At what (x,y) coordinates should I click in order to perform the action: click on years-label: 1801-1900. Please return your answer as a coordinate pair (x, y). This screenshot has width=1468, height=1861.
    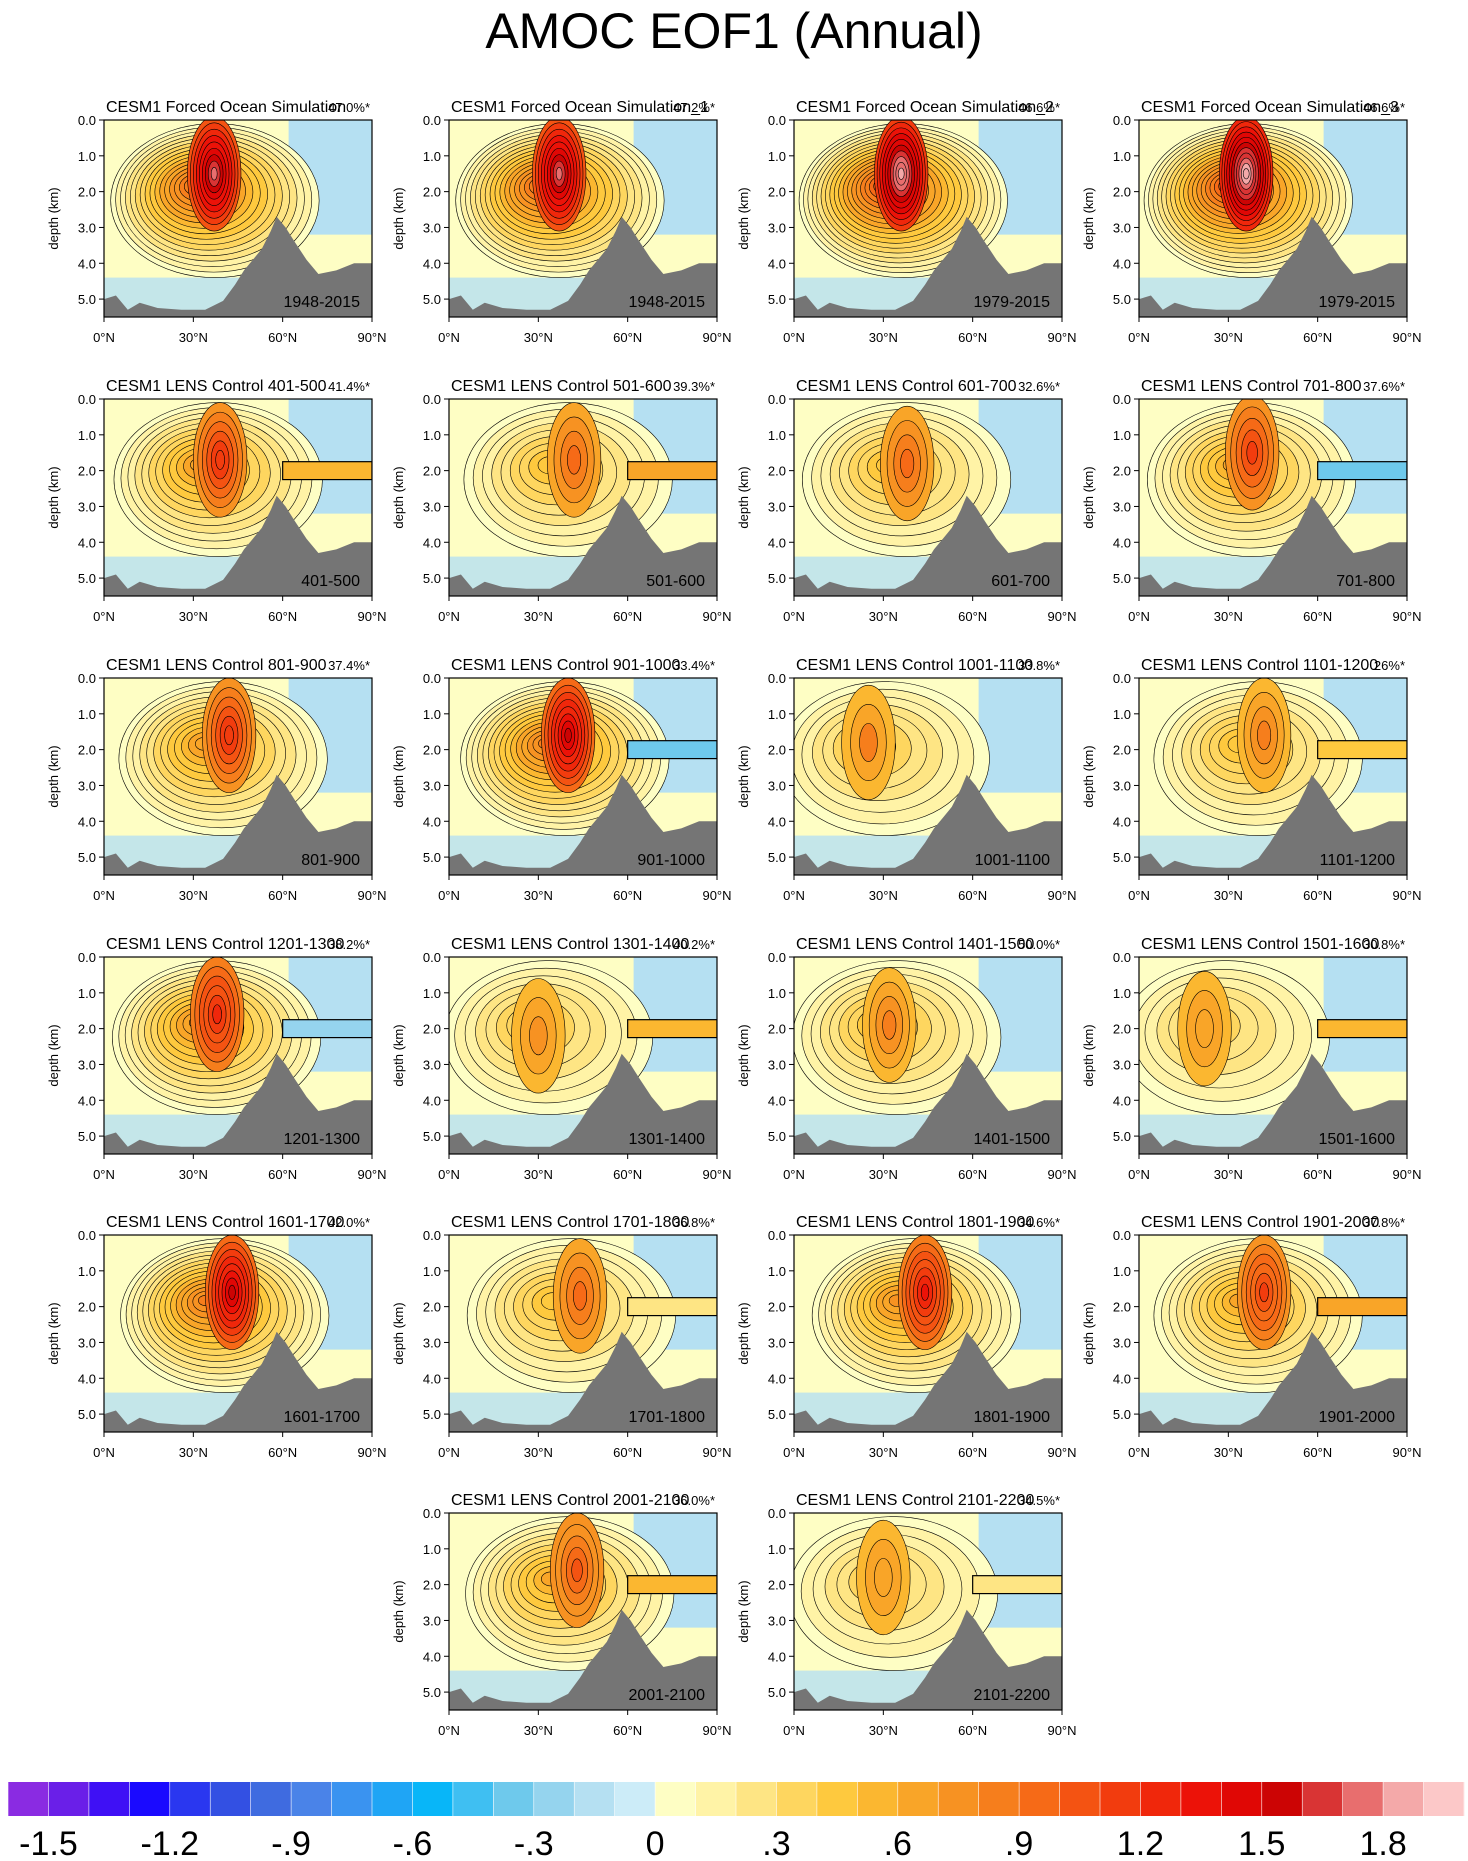
    Looking at the image, I should click on (1011, 1417).